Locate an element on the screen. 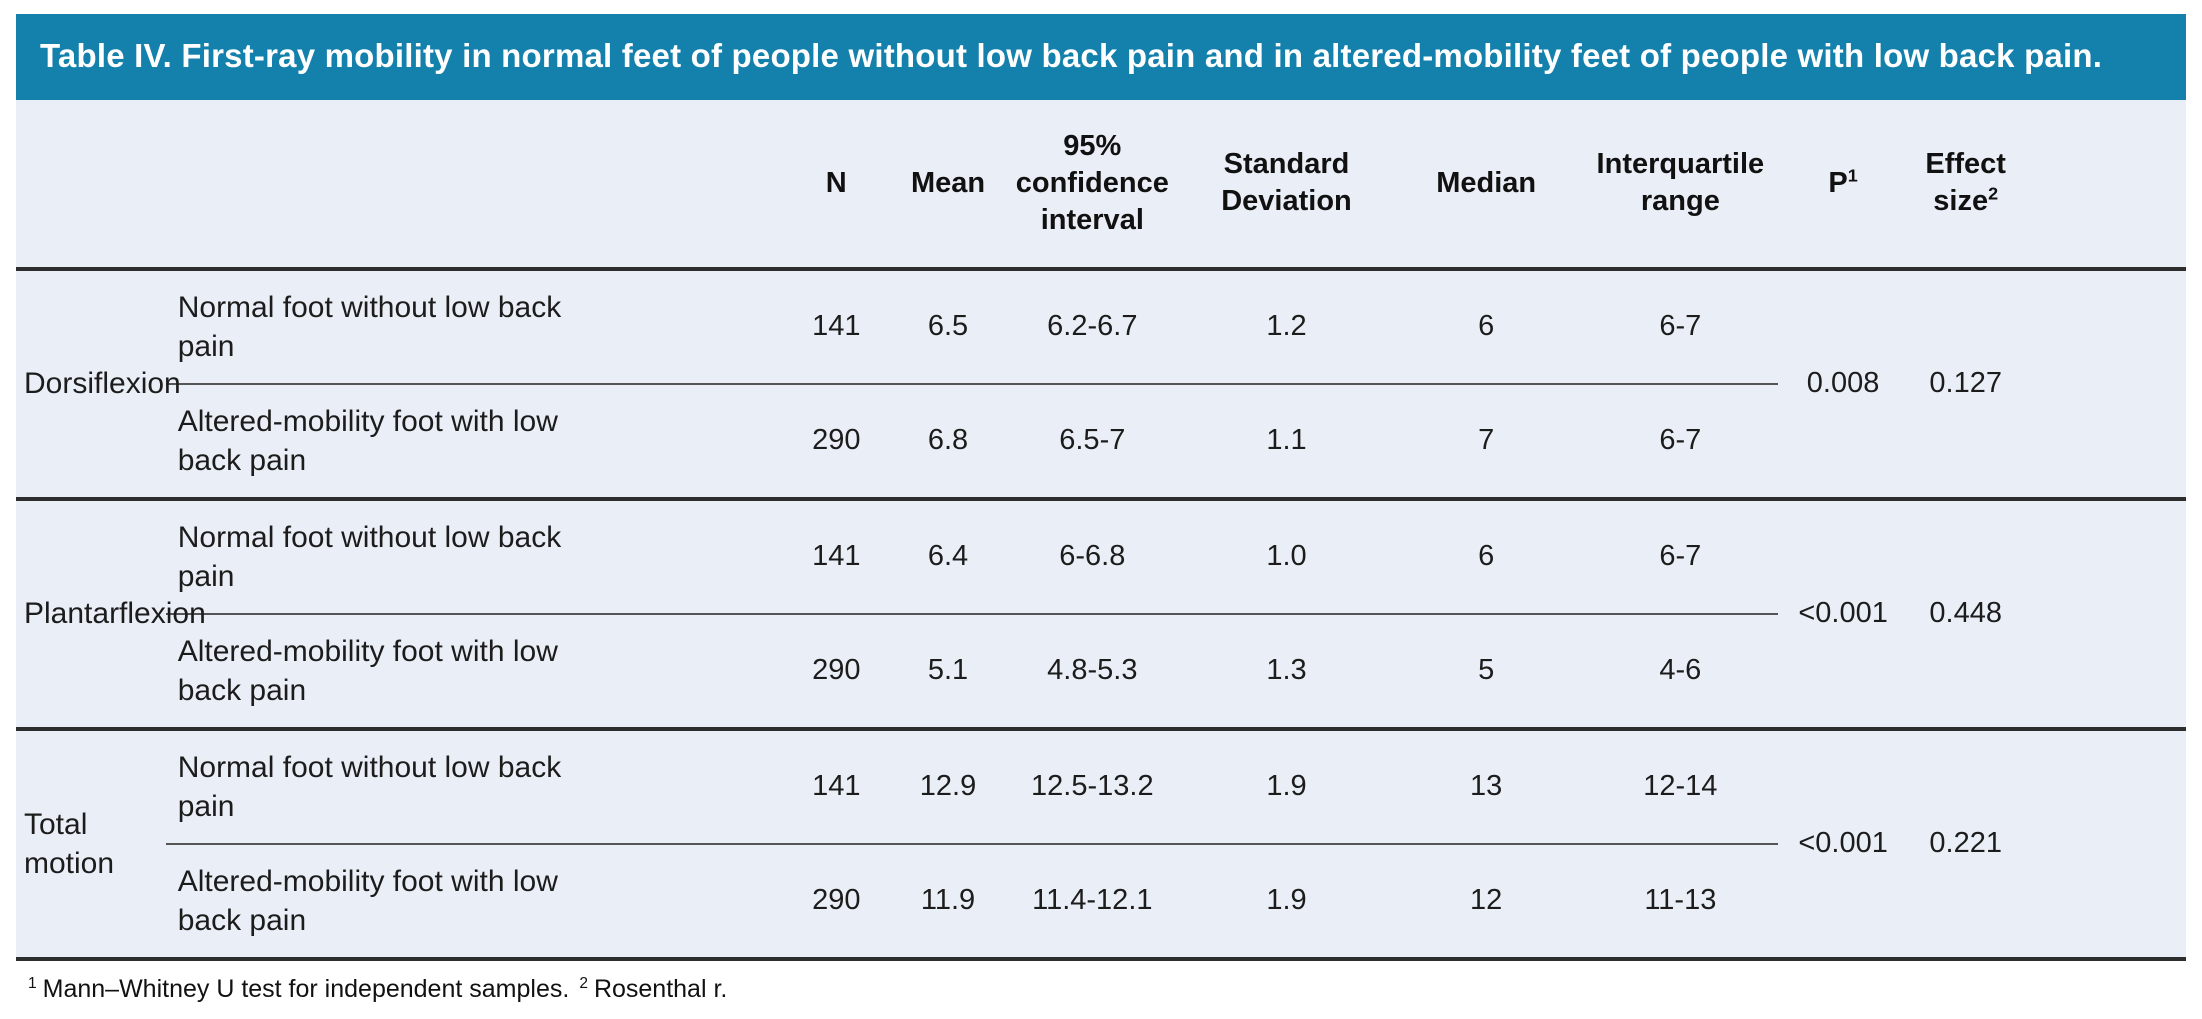 This screenshot has height=1019, width=2202. row-label-plantarflexion: Plantarflexion is located at coordinates (111, 612).